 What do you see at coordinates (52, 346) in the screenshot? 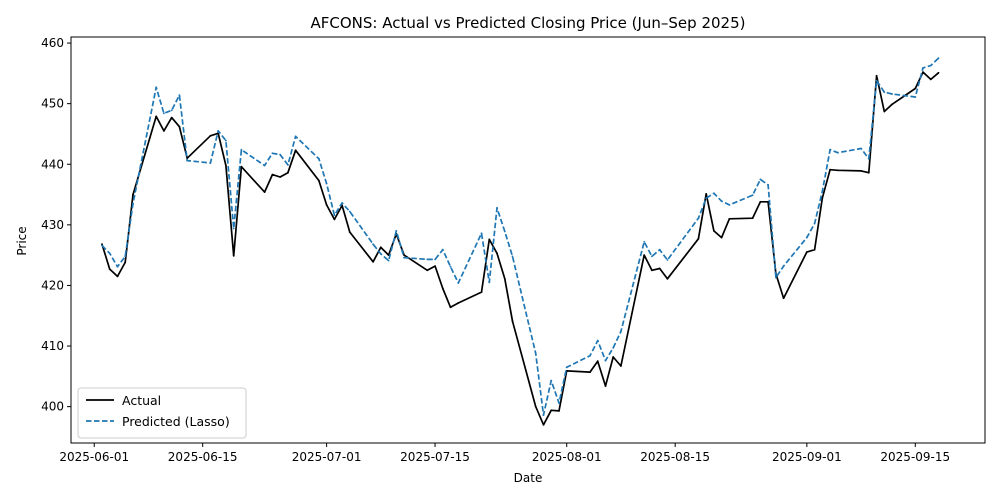
I see `y-tick-label: 410` at bounding box center [52, 346].